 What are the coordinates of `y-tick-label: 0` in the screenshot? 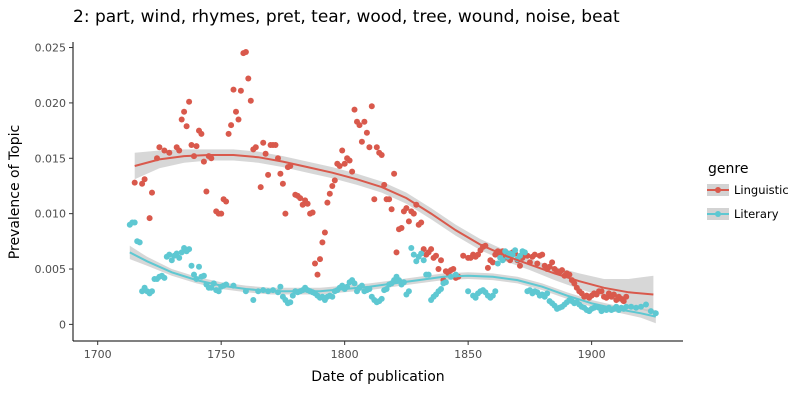 It's located at (62, 324).